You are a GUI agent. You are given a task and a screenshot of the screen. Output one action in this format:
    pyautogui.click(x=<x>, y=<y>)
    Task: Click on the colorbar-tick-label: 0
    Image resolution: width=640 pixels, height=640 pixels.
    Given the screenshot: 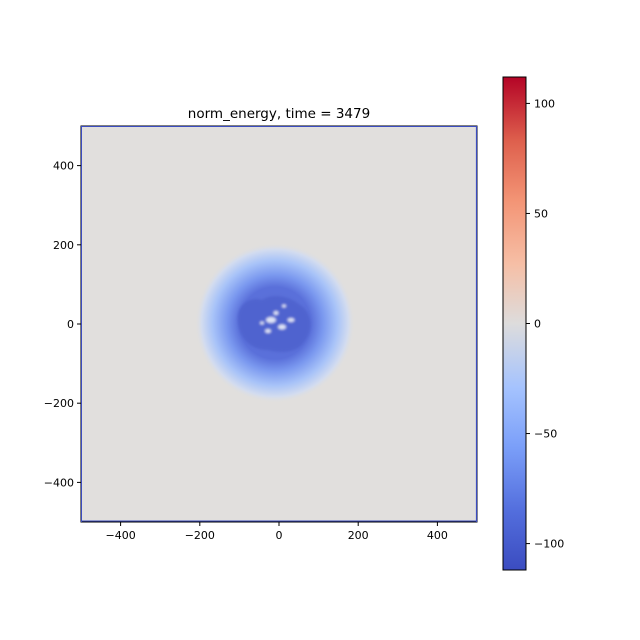 What is the action you would take?
    pyautogui.click(x=537, y=324)
    